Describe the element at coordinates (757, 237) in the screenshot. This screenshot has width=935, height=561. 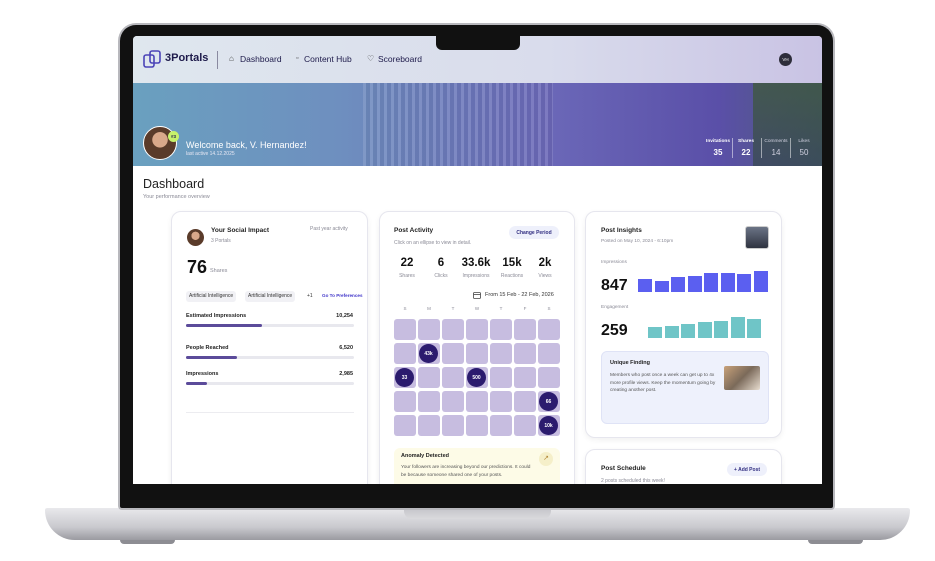
I see `post-thumbnail` at that location.